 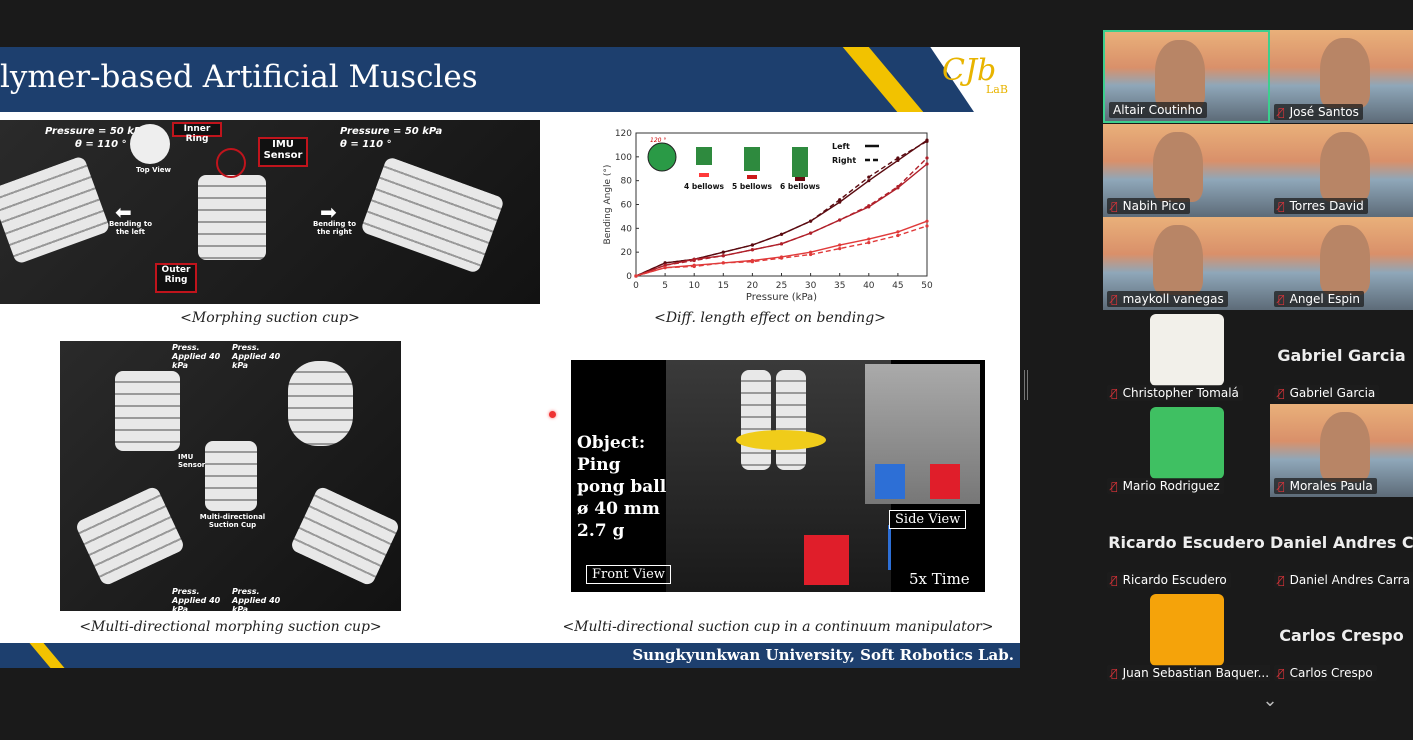 What do you see at coordinates (997, 89) in the screenshot?
I see `logo-sub: LaB` at bounding box center [997, 89].